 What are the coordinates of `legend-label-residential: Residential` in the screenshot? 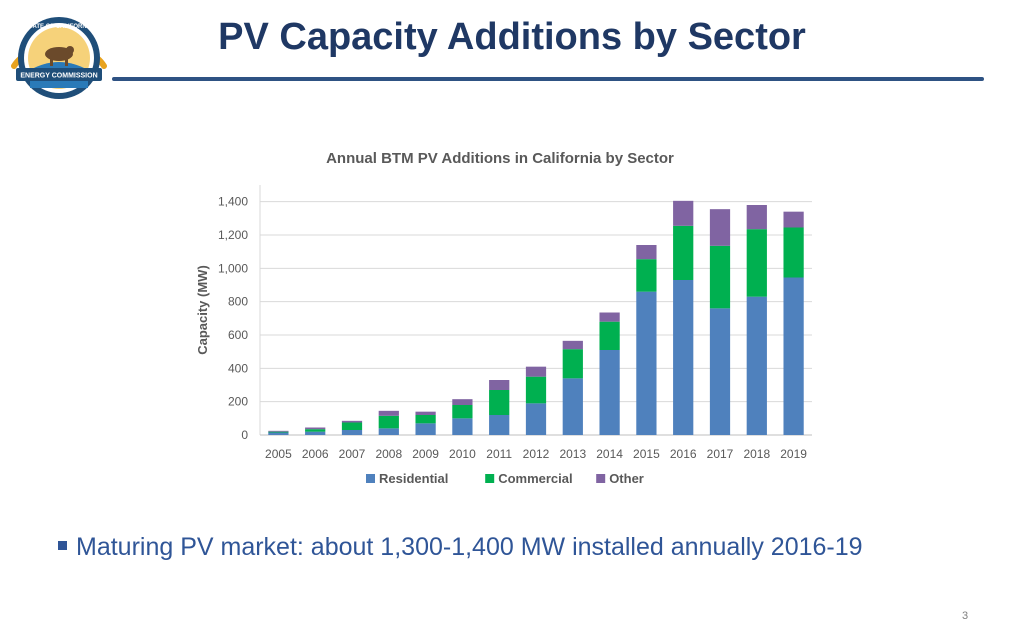 It's located at (413, 478).